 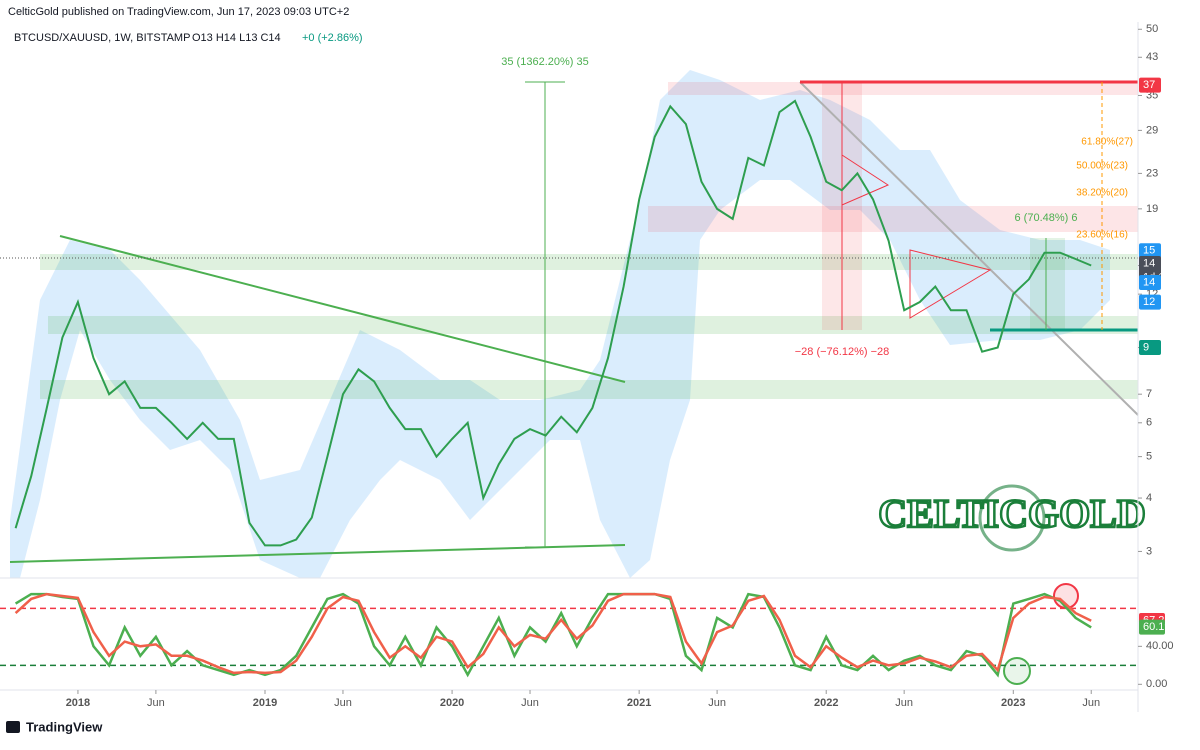 What do you see at coordinates (265, 703) in the screenshot?
I see `x-tick-label: 2019` at bounding box center [265, 703].